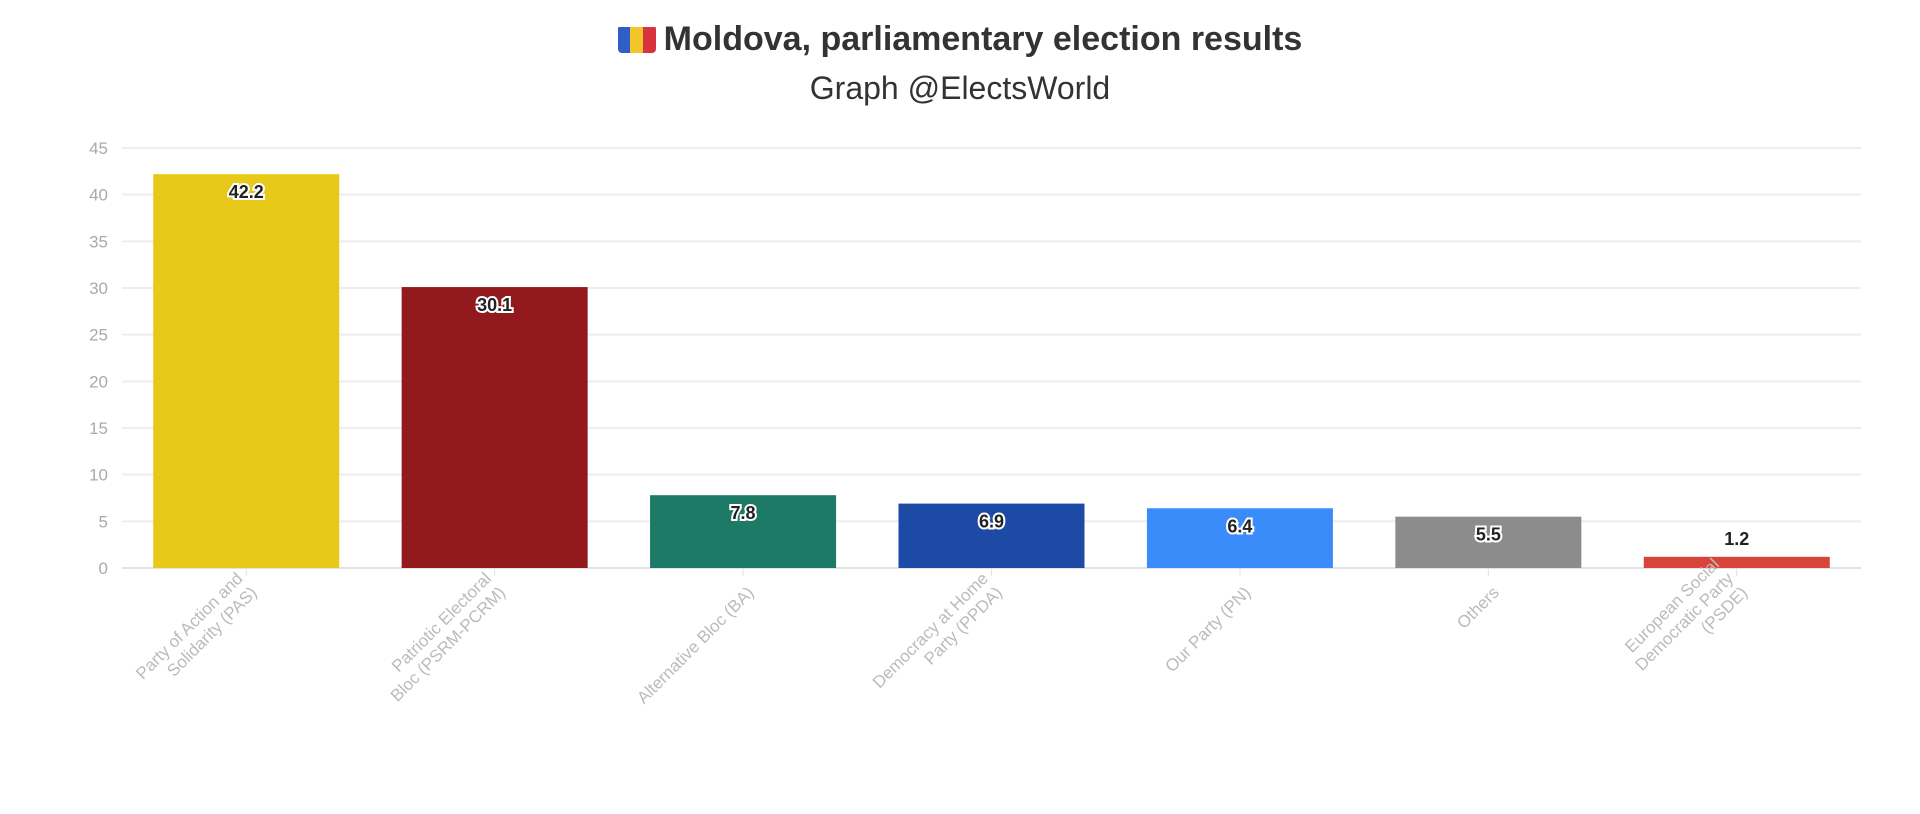 The width and height of the screenshot is (1920, 814). What do you see at coordinates (98, 241) in the screenshot?
I see `y-tick-label: 35` at bounding box center [98, 241].